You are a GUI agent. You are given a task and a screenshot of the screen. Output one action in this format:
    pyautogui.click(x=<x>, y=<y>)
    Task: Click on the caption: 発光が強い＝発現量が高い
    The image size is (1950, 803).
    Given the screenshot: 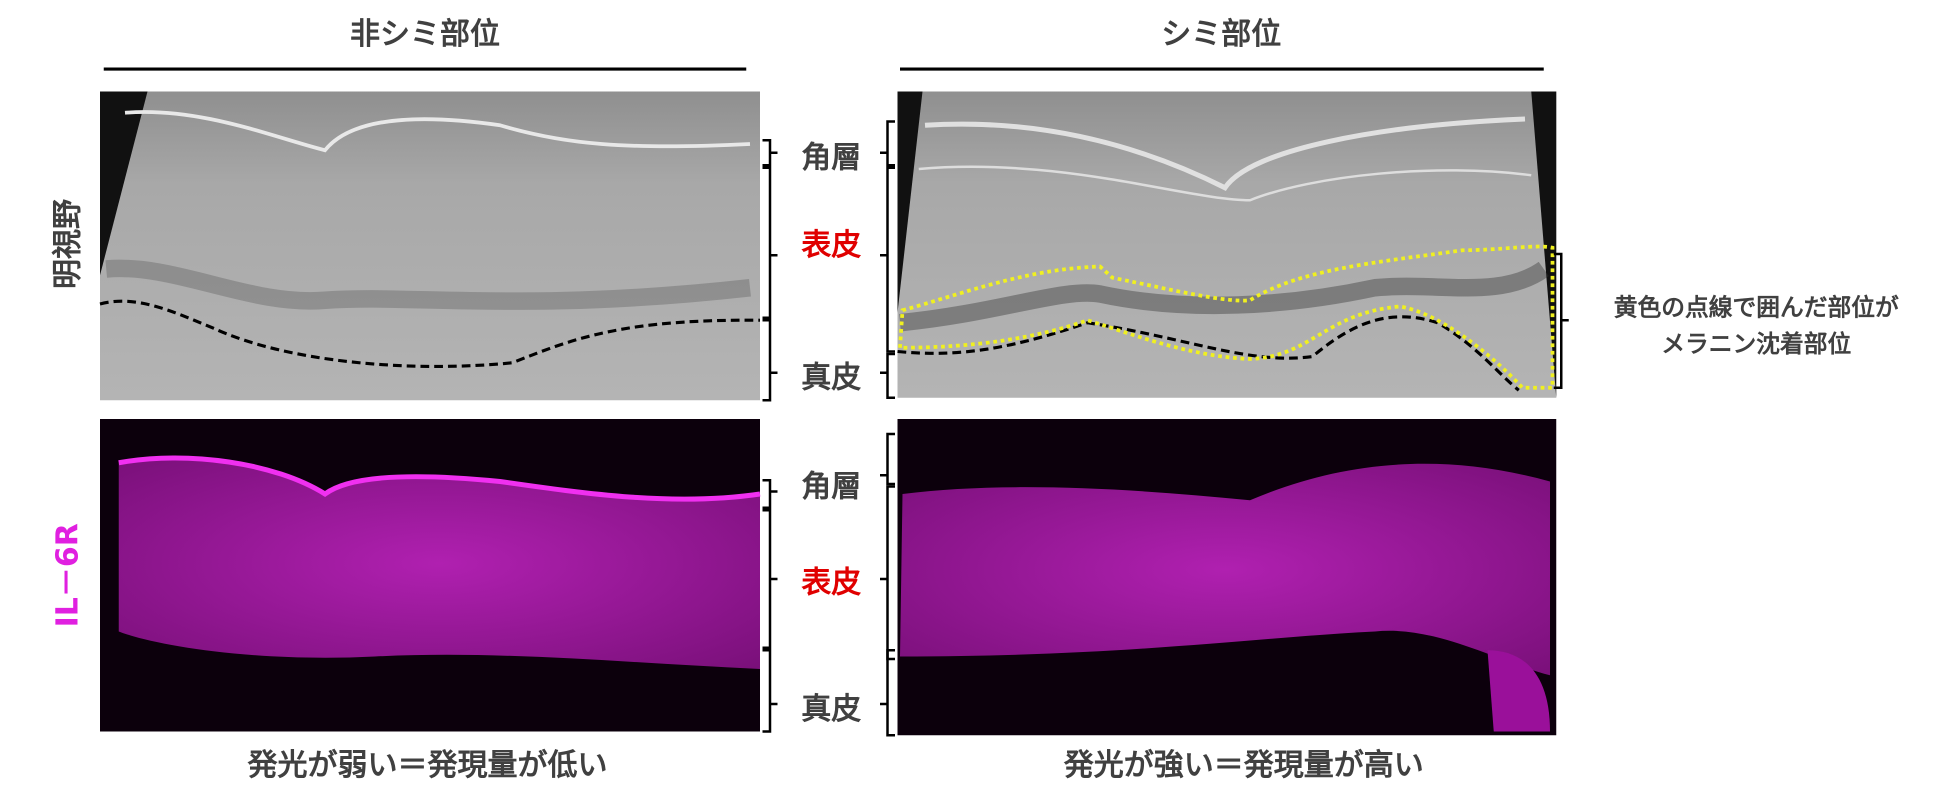 What is the action you would take?
    pyautogui.click(x=1243, y=765)
    